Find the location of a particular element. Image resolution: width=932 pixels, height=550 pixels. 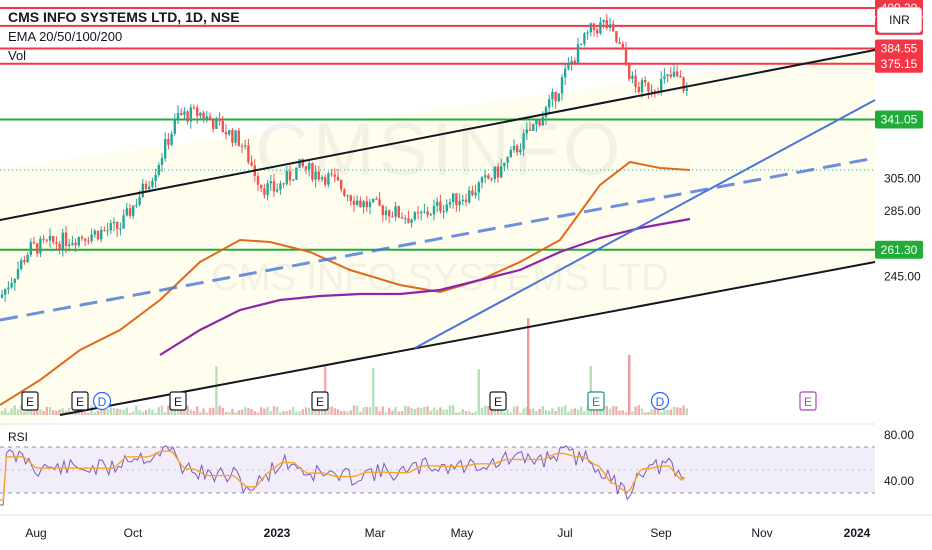

rsi-band-fill is located at coordinates (437, 470).